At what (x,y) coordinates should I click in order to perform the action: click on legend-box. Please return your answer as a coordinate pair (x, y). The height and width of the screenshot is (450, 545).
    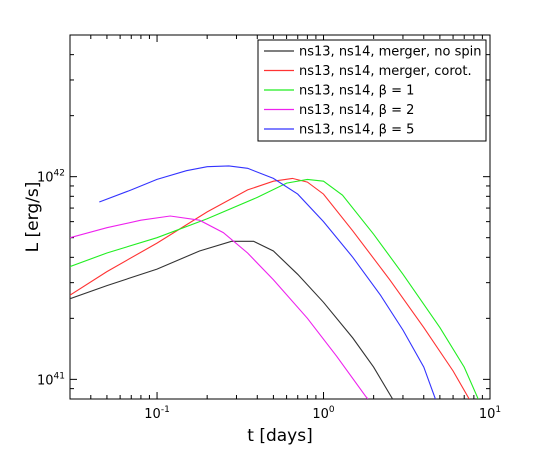
    Looking at the image, I should click on (372, 90).